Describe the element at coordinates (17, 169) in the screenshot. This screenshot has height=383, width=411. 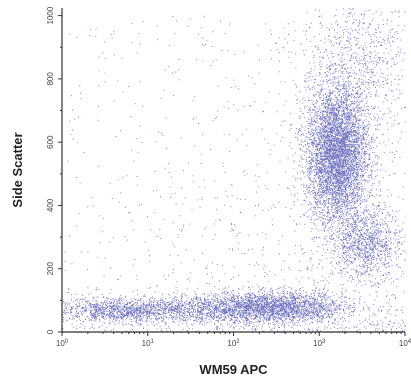
I see `y-axis-title: Side Scatter` at that location.